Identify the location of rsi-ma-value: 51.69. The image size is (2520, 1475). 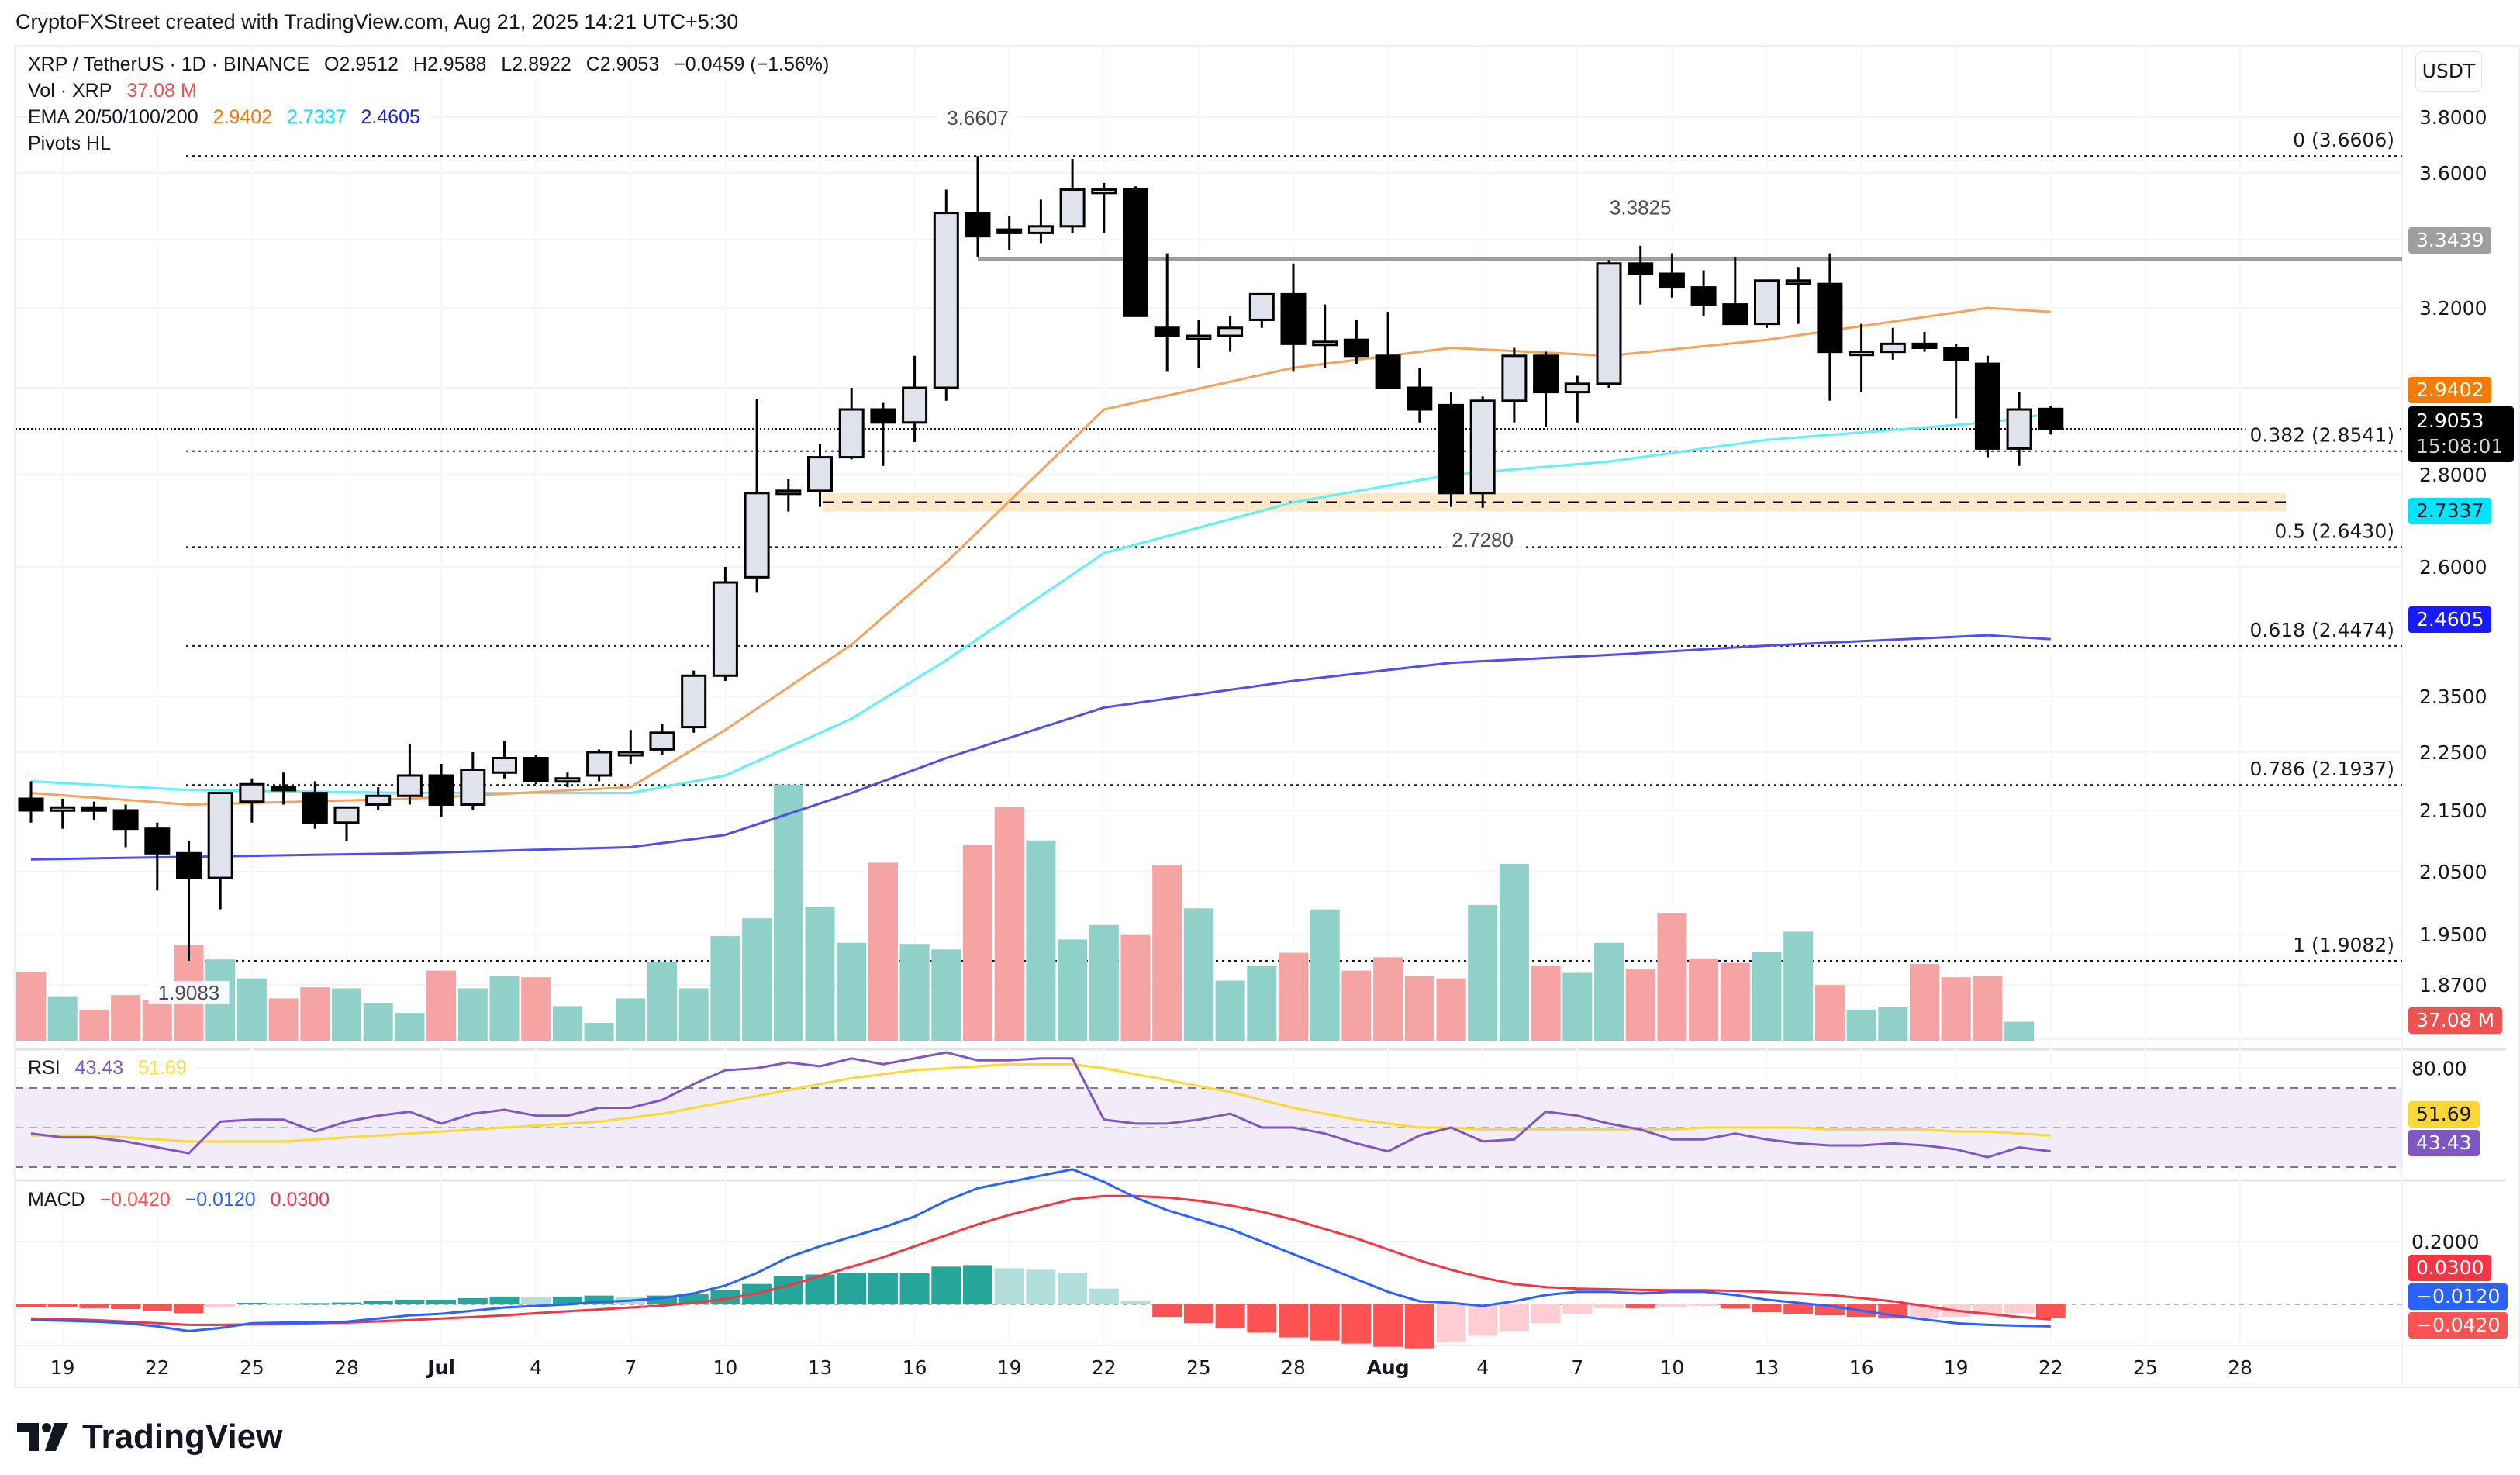
(162, 1068).